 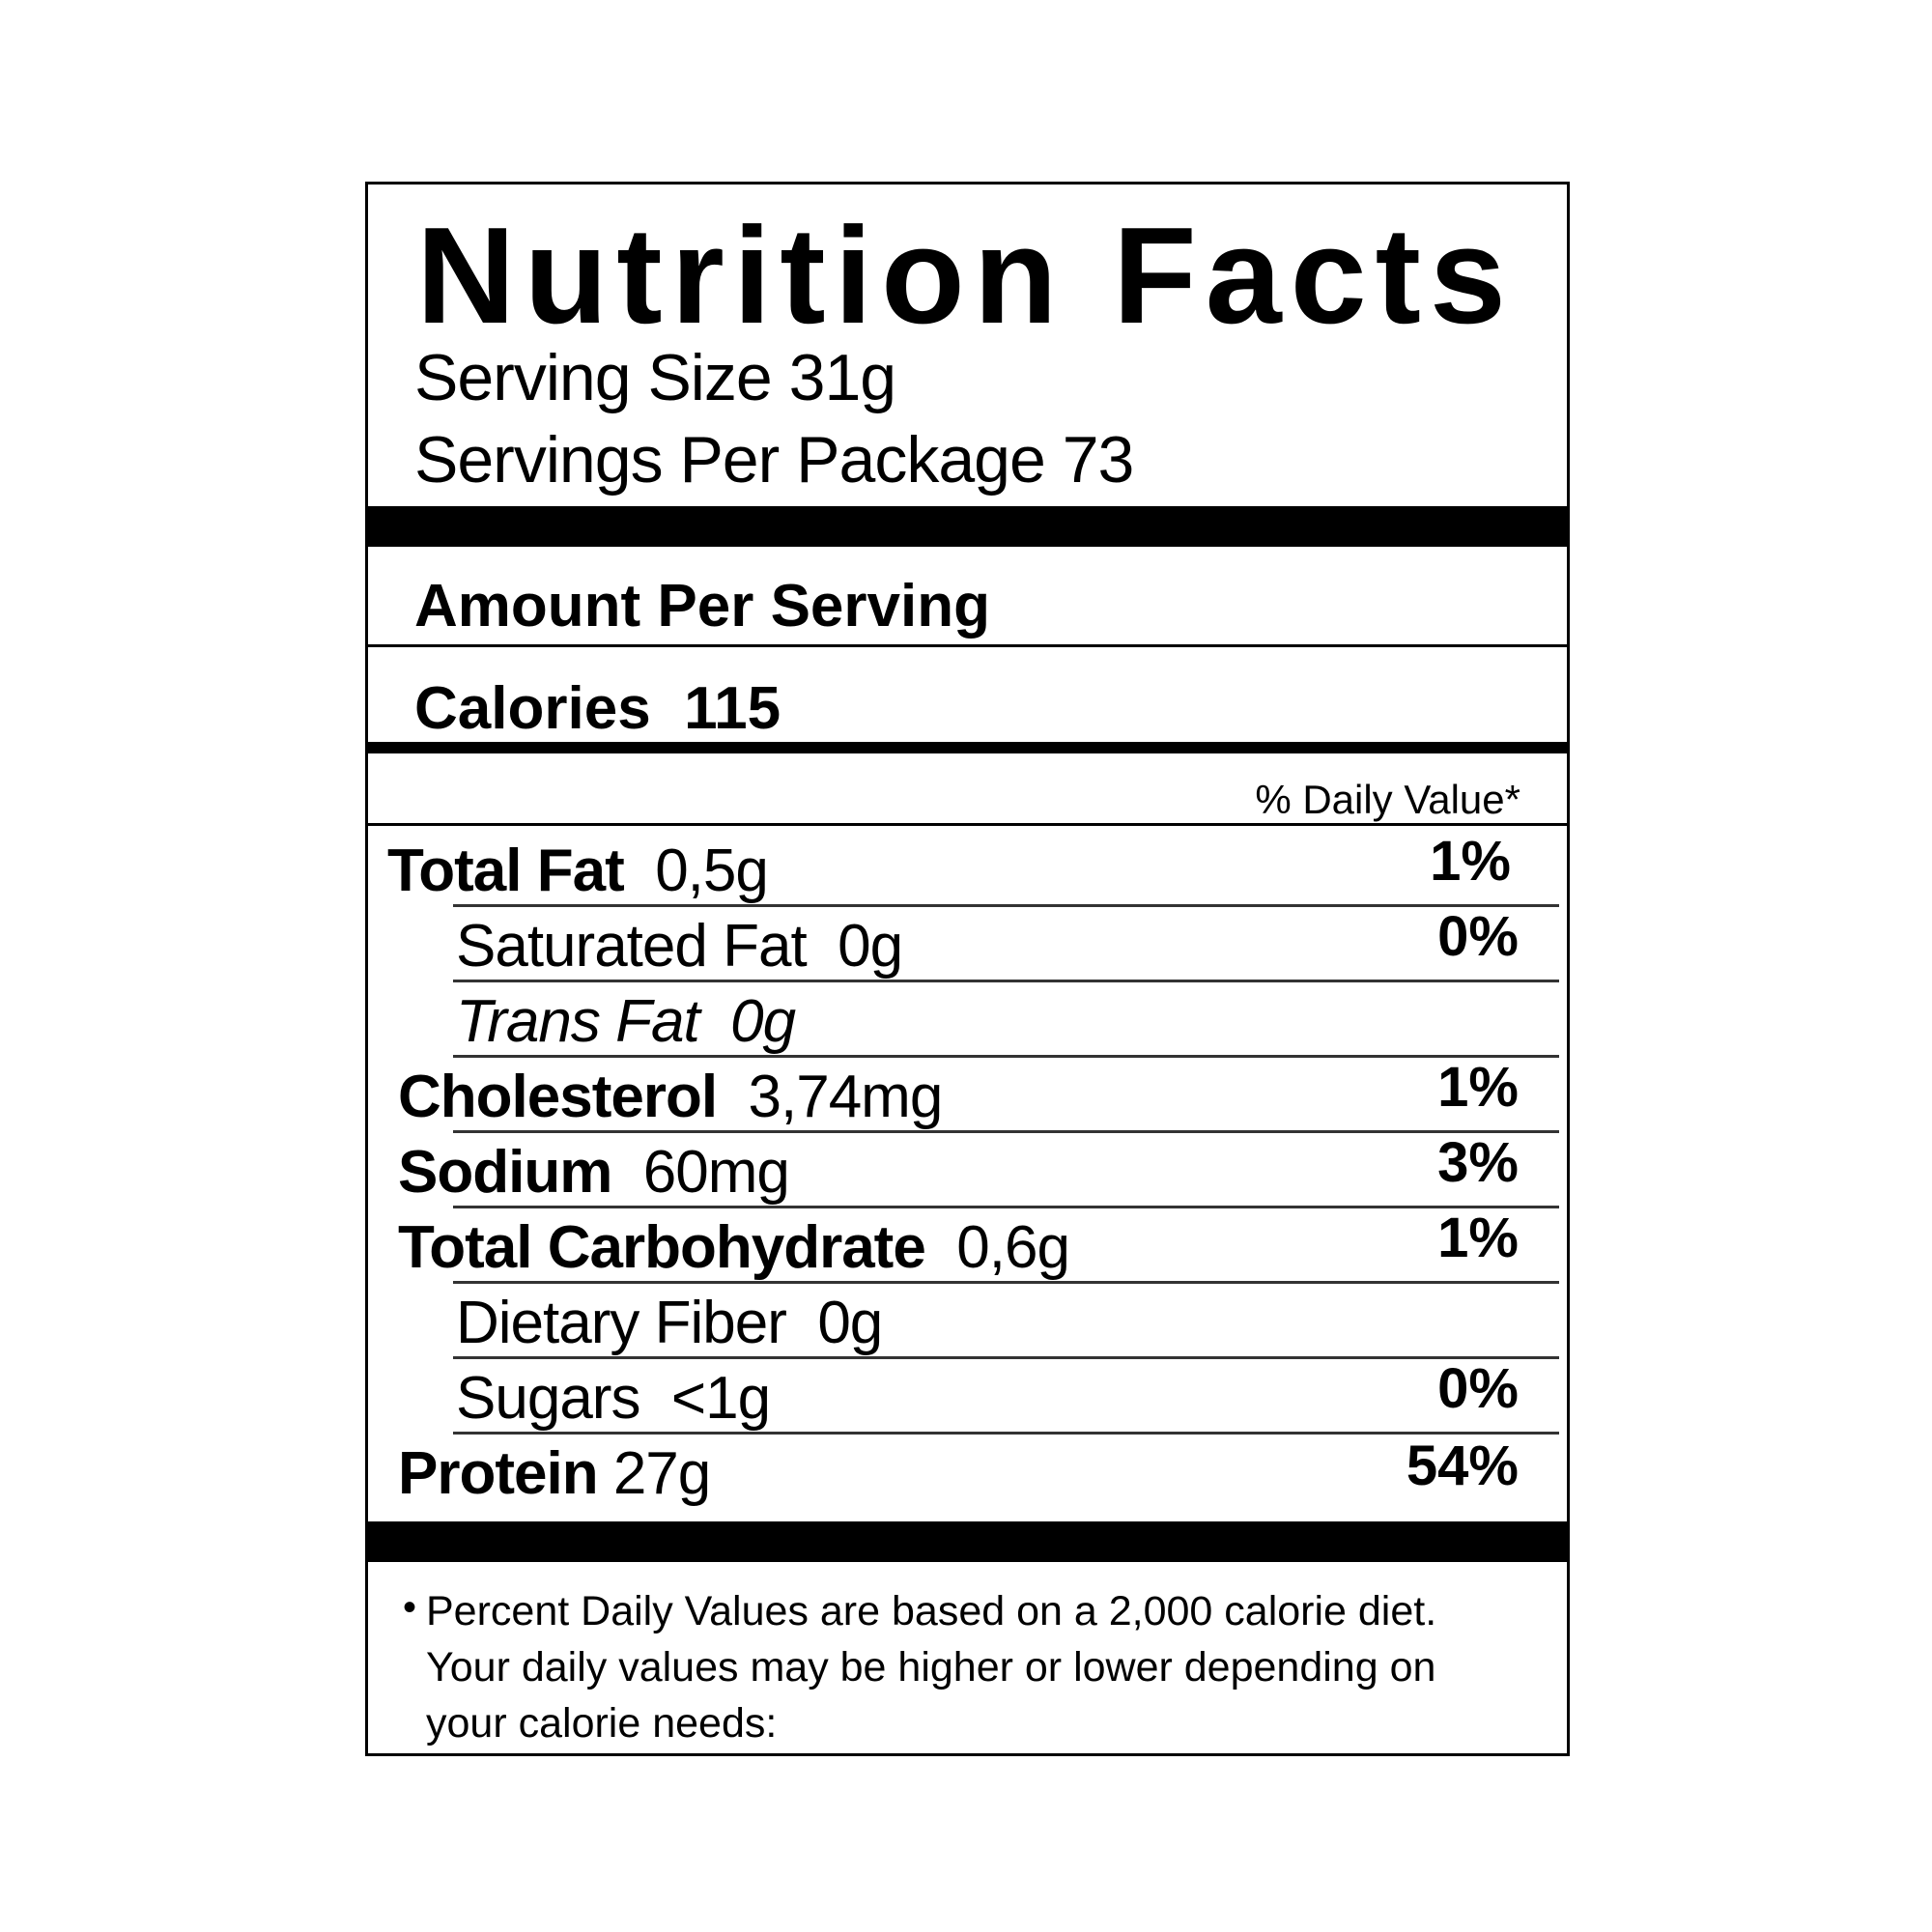 What do you see at coordinates (973, 1396) in the screenshot?
I see `nutrient-row-sugars: Sugars <1g 0%` at bounding box center [973, 1396].